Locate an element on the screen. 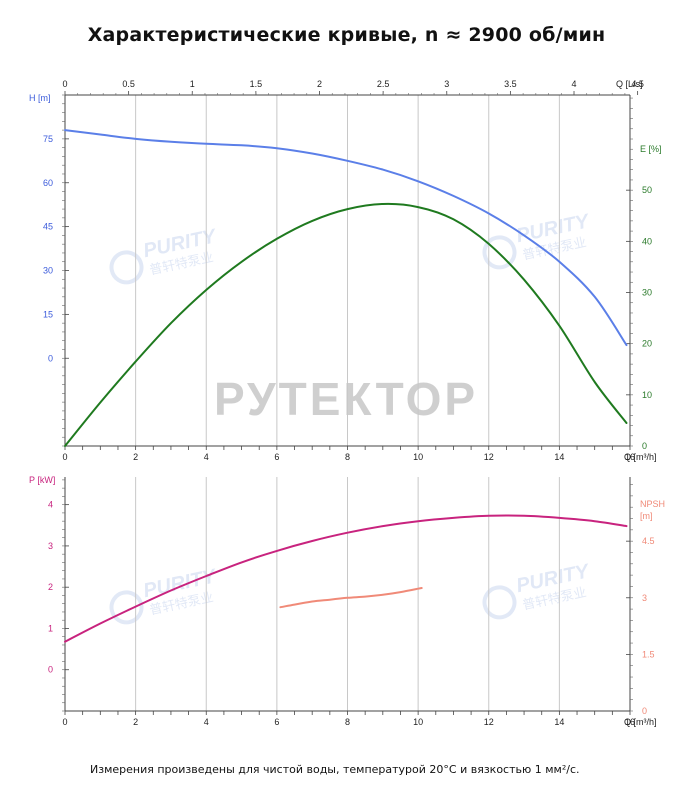  top-tick-label: 1.5 is located at coordinates (256, 84).